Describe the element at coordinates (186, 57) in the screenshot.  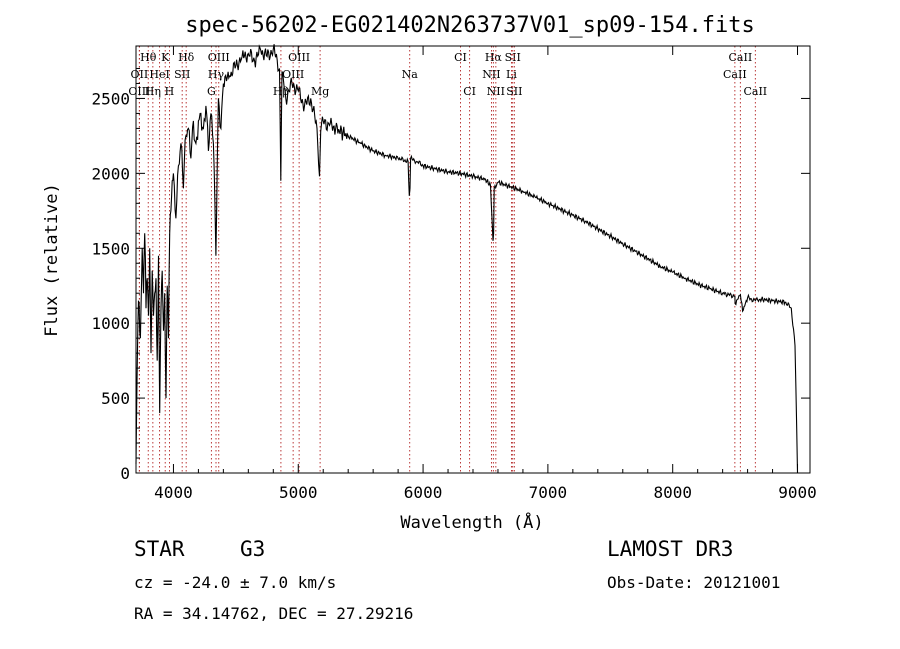
I see `marker-label-2: Hδ` at that location.